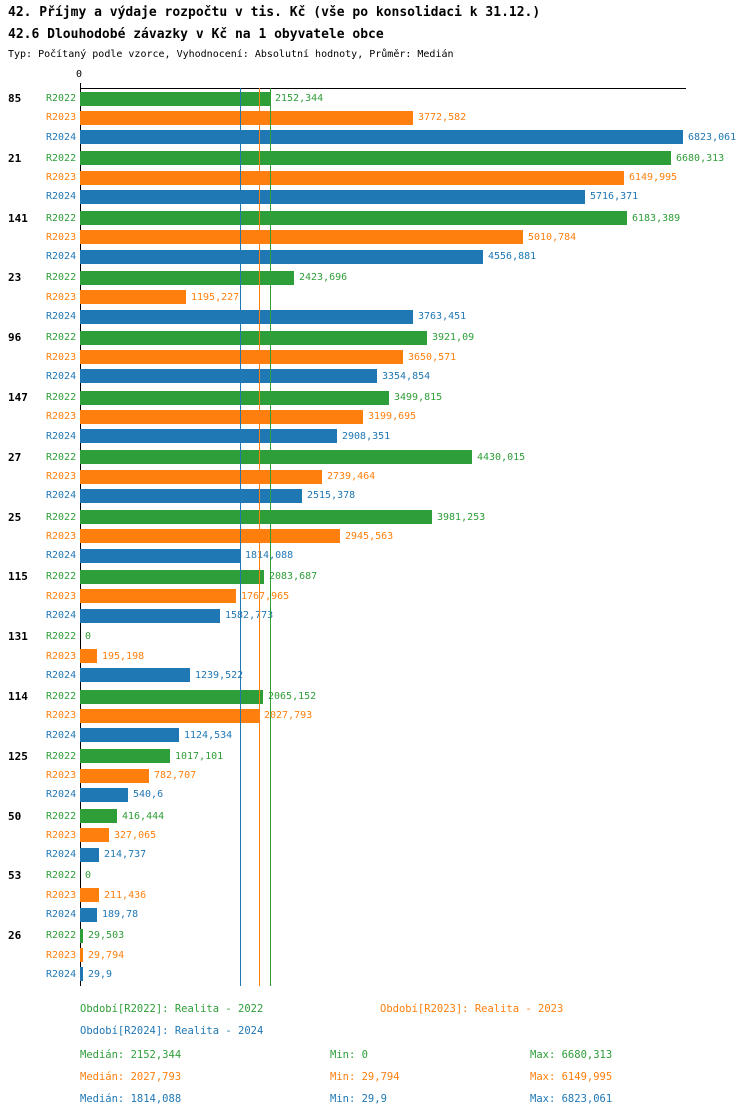 The image size is (750, 1112). Describe the element at coordinates (369, 536) in the screenshot. I see `bar-value-label: 2945,563` at that location.